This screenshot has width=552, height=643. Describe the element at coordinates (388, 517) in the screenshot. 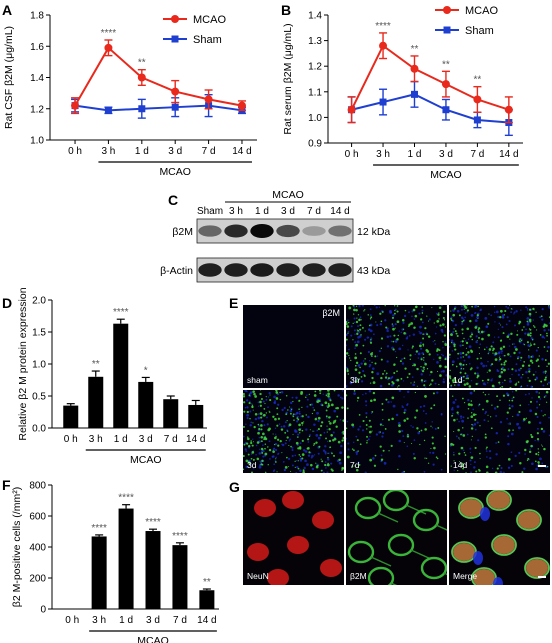

I see `b2m-process` at that location.